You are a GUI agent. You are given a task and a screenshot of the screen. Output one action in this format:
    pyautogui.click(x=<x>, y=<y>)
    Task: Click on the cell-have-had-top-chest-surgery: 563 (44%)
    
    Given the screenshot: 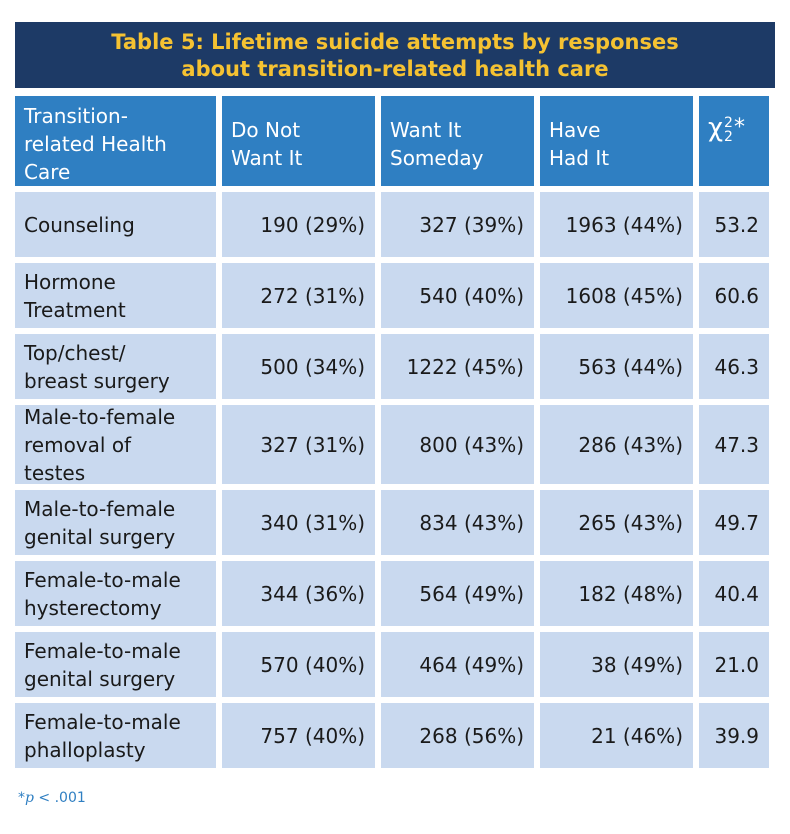 What is the action you would take?
    pyautogui.click(x=616, y=366)
    